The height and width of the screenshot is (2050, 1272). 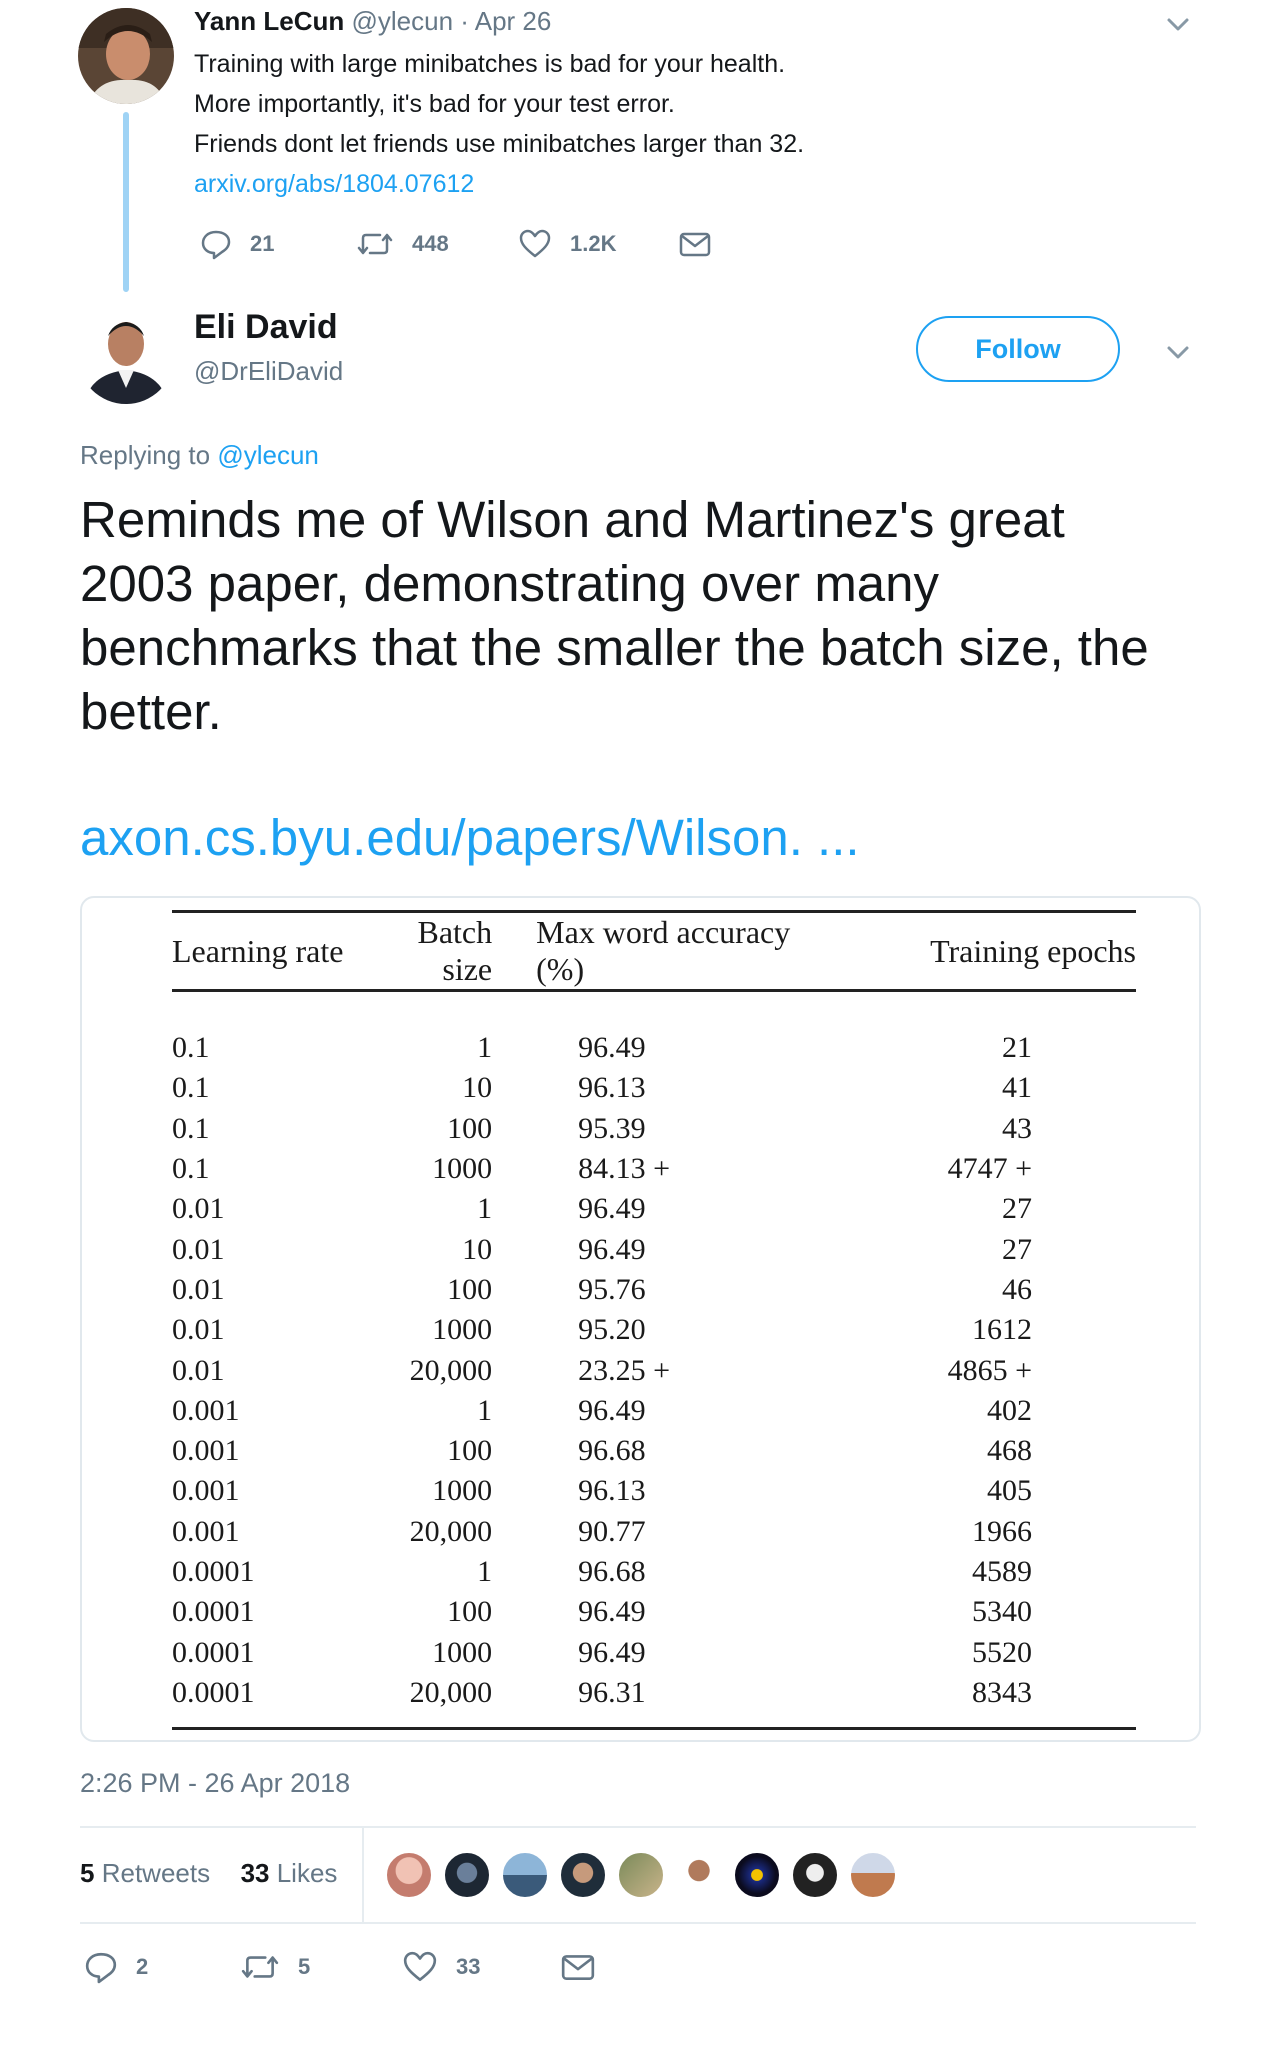 I want to click on table-row: 0.01 10 96.49 27, so click(x=654, y=1249).